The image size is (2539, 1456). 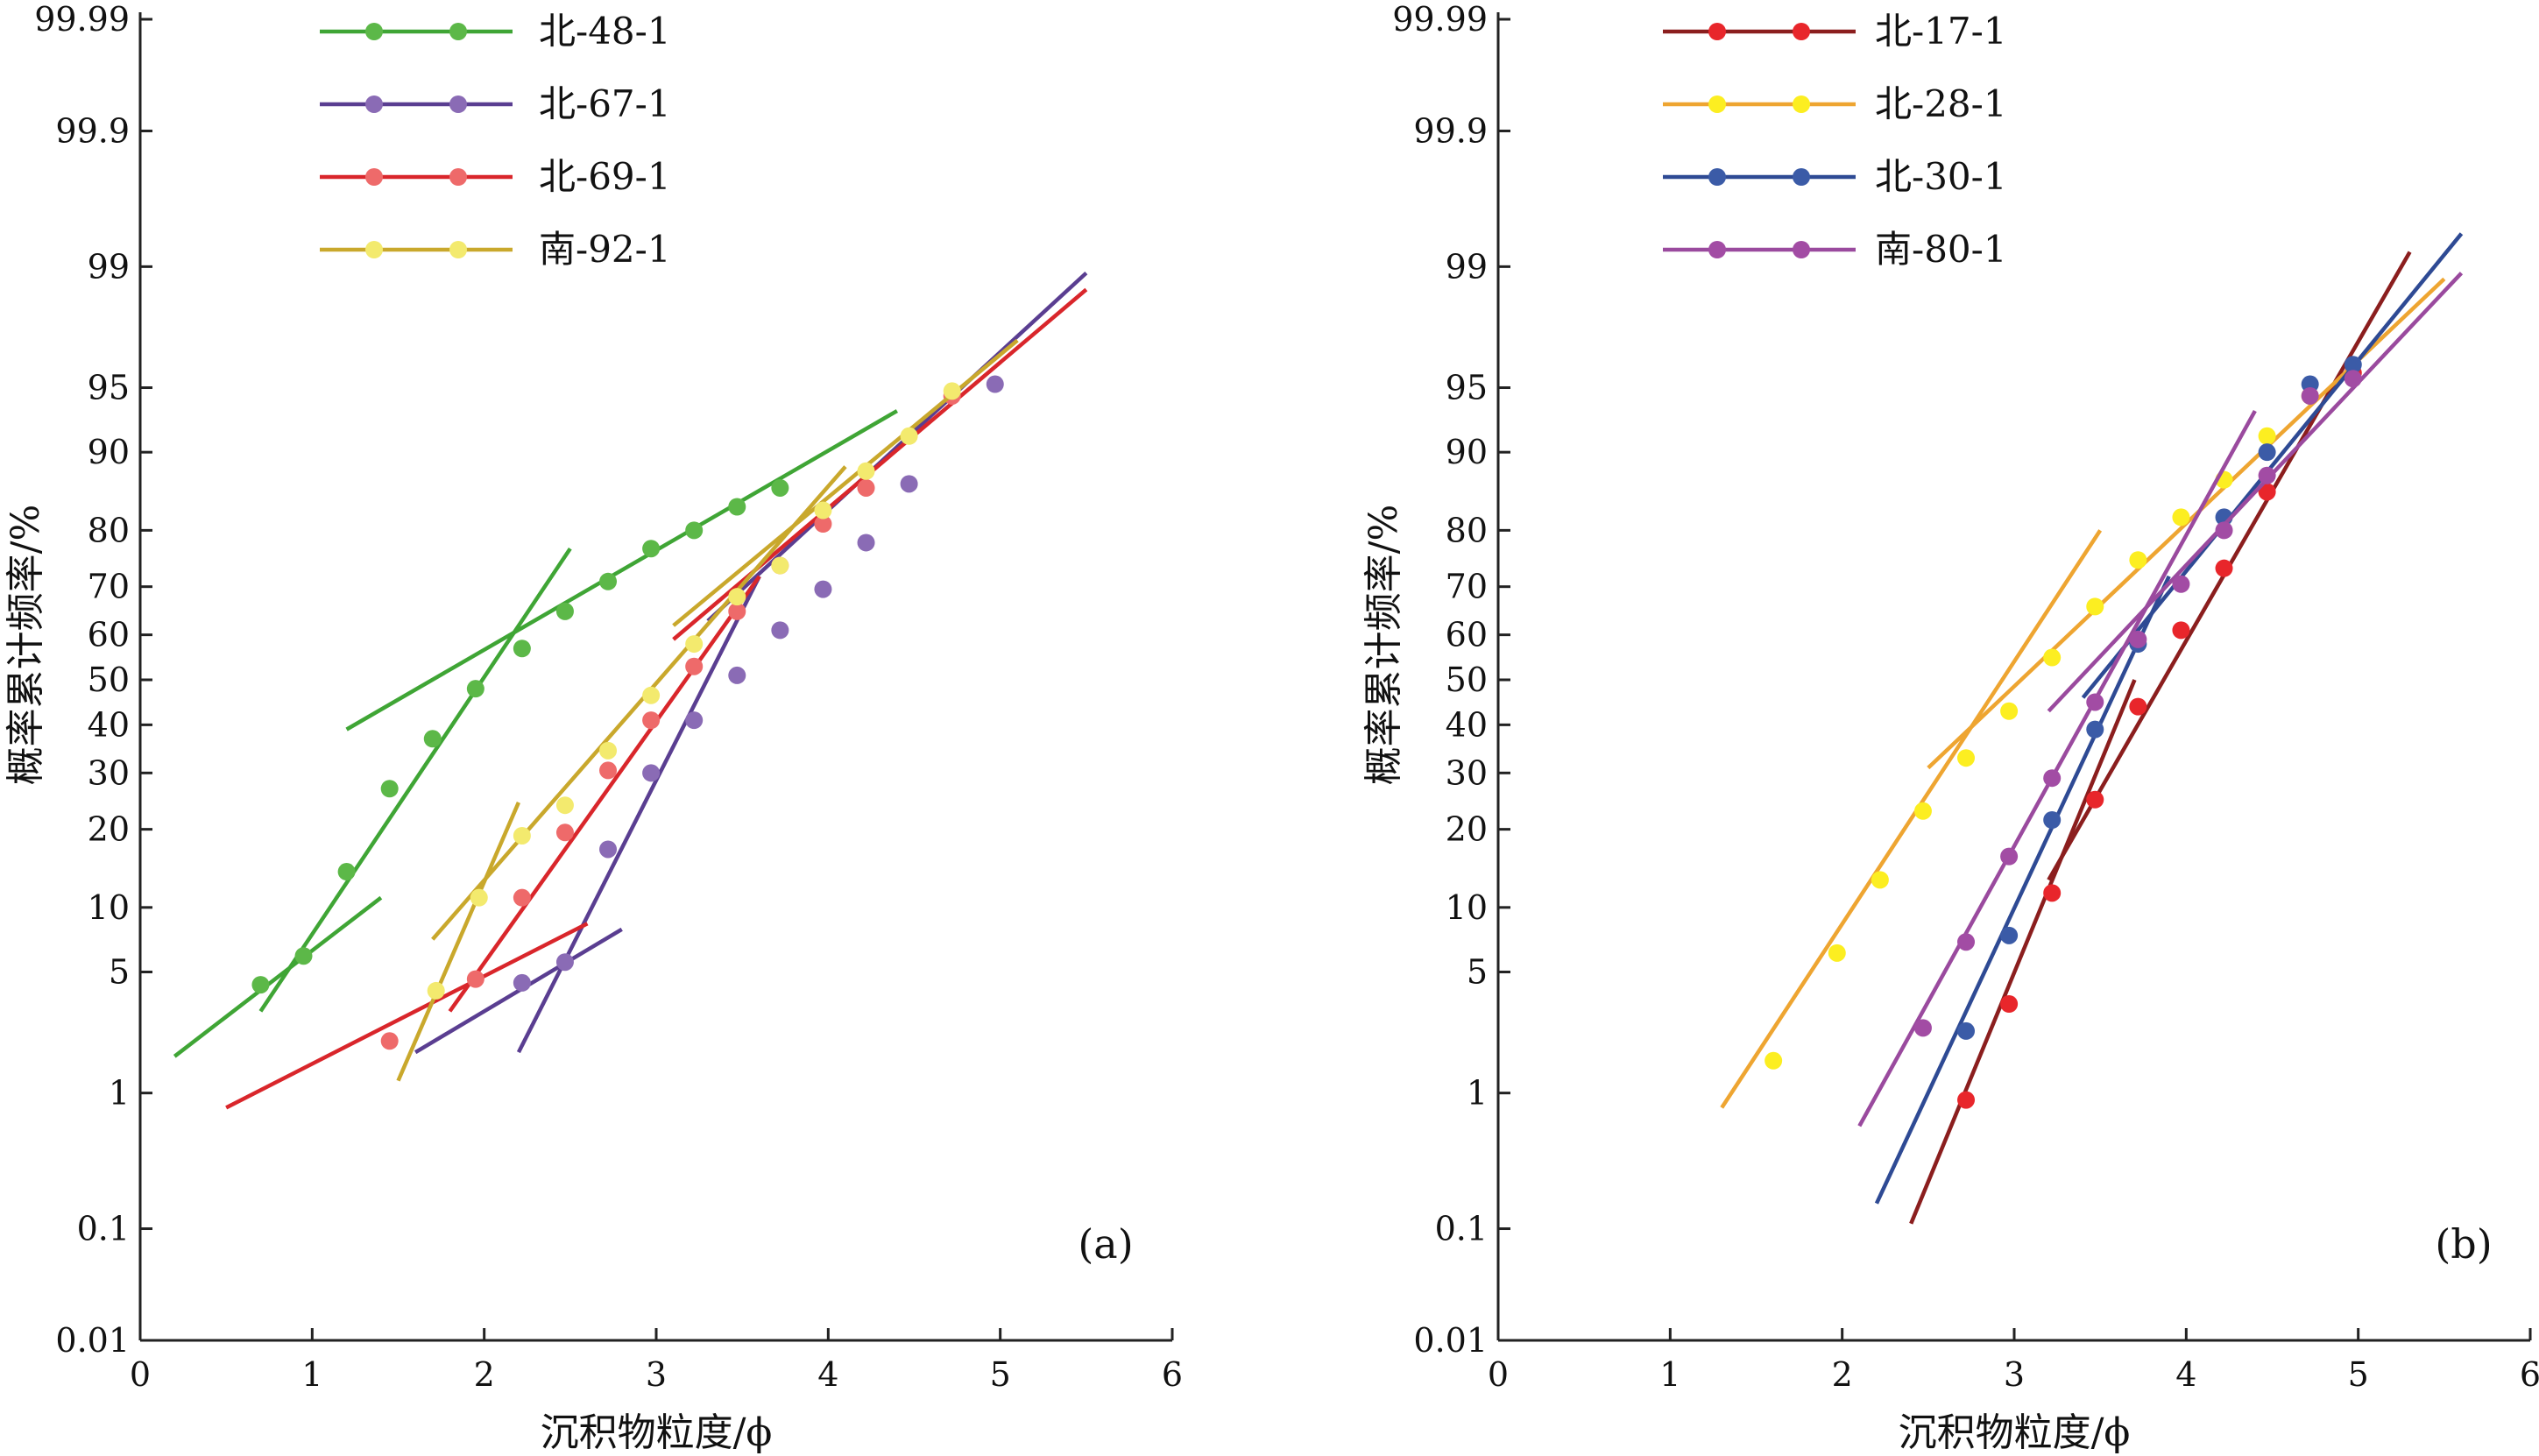 What do you see at coordinates (109, 452) in the screenshot?
I see `y-tick-label: 90` at bounding box center [109, 452].